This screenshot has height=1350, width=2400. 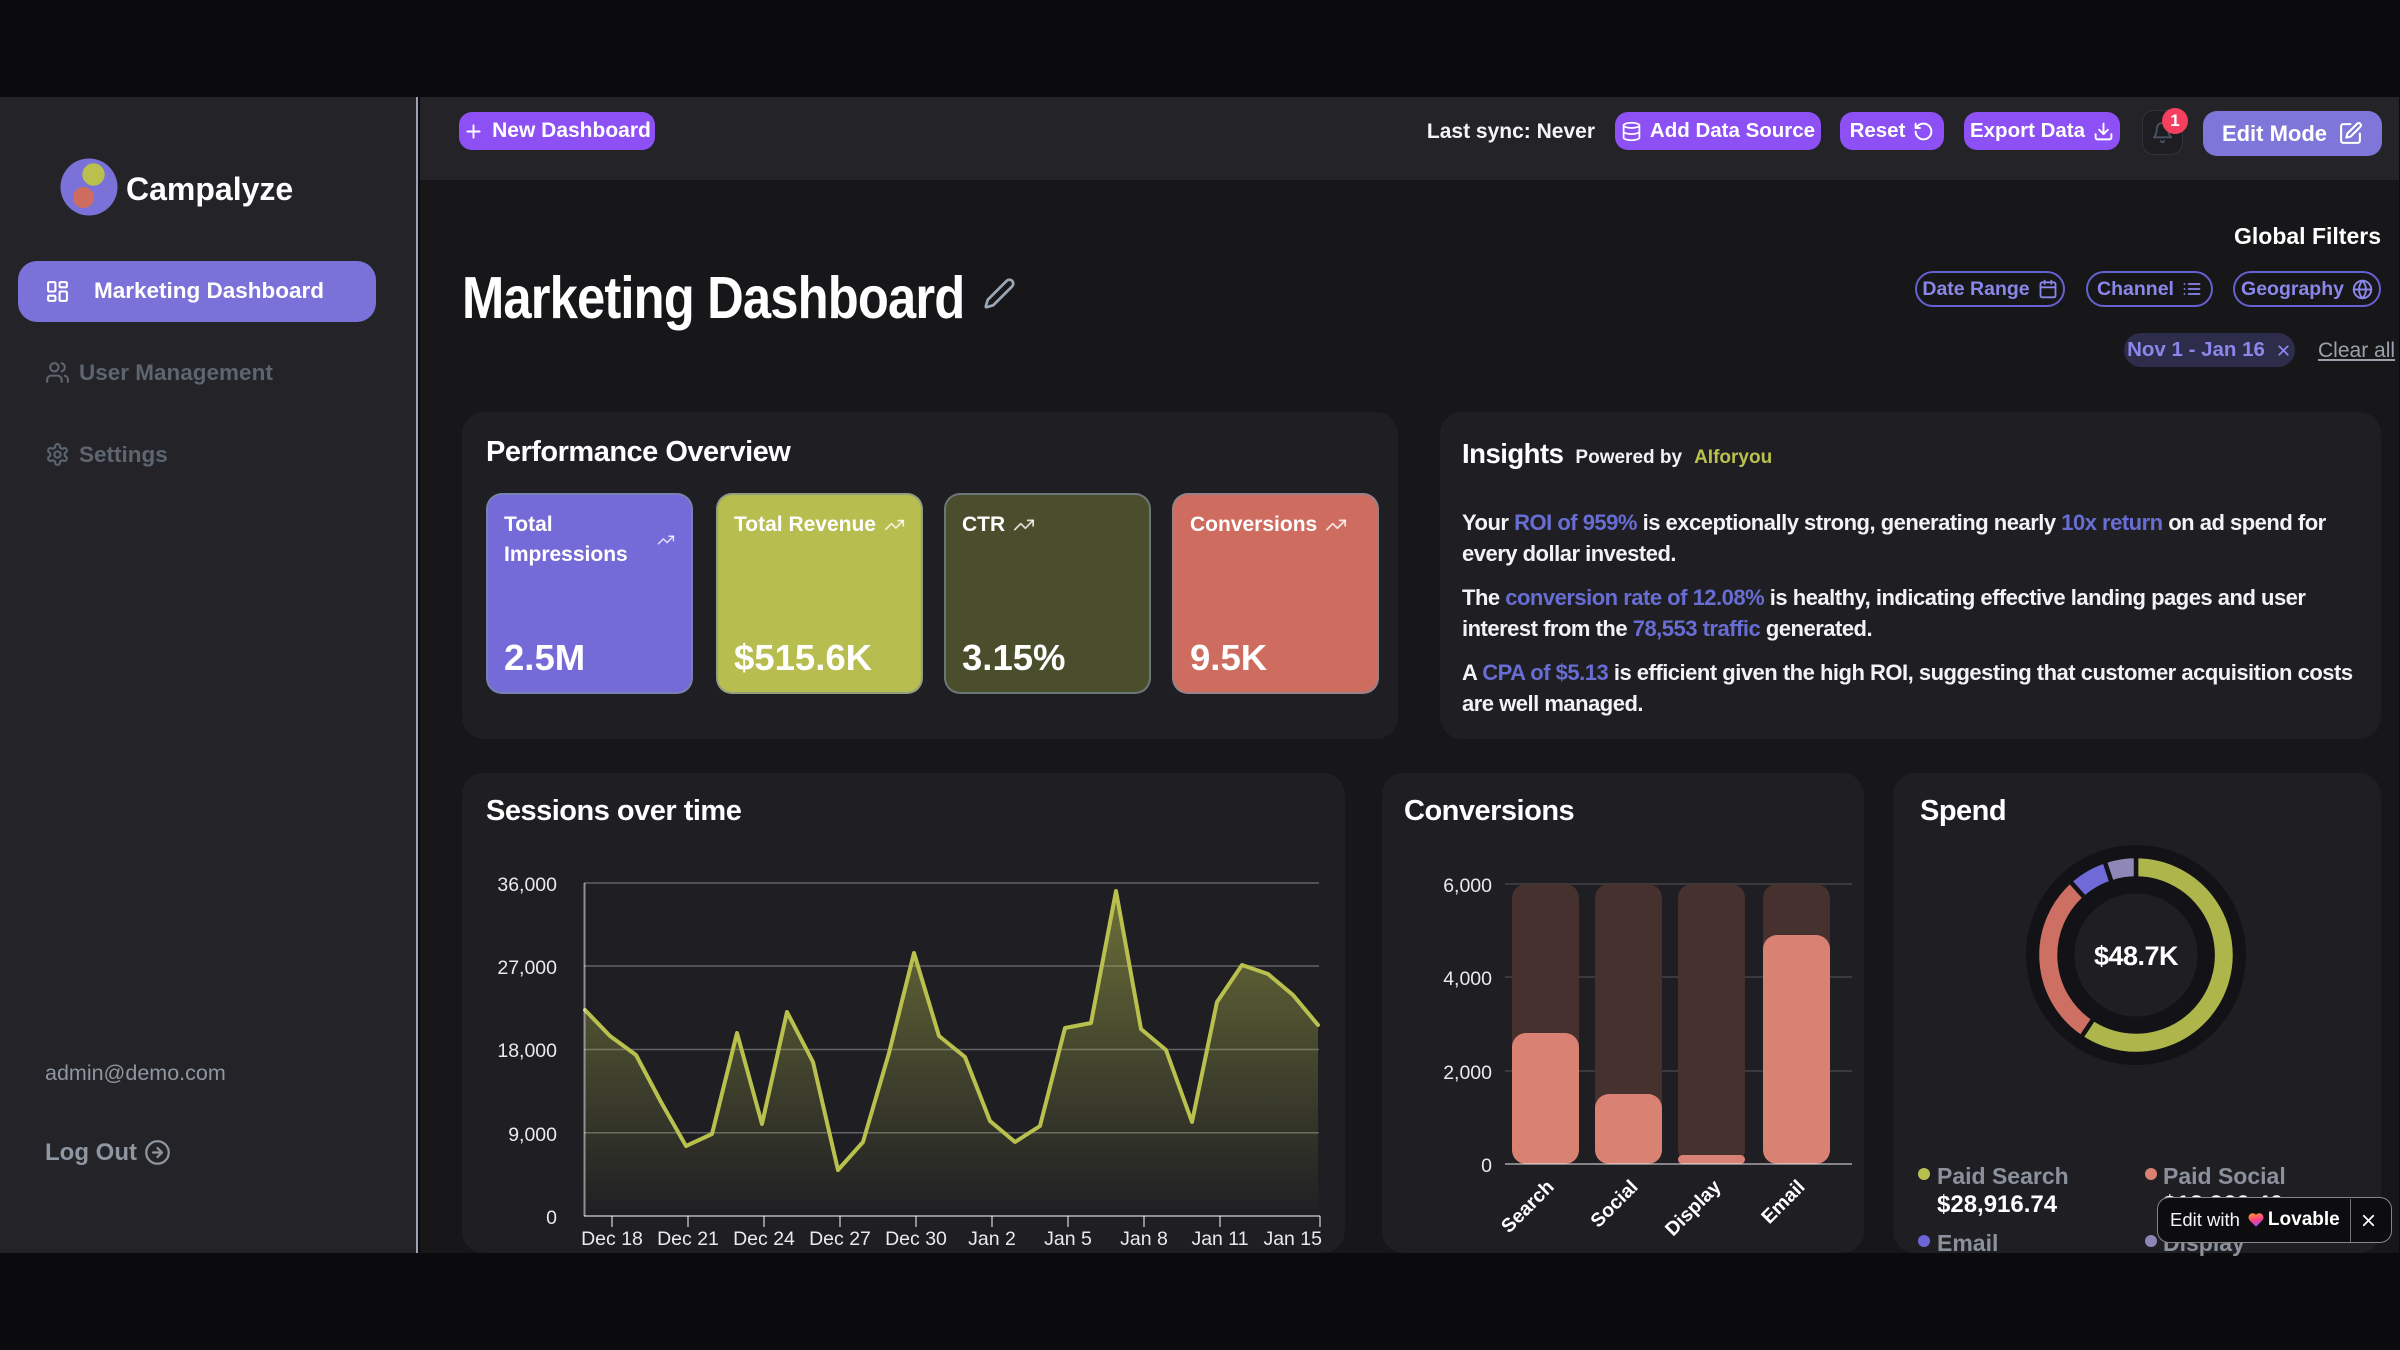 I want to click on svg-text: 2,000, so click(x=1467, y=1073).